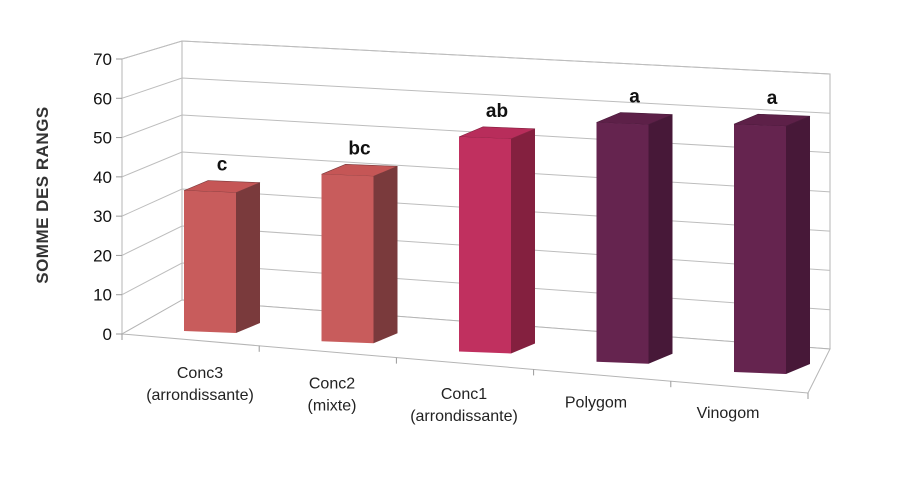 Image resolution: width=902 pixels, height=480 pixels. Describe the element at coordinates (107, 334) in the screenshot. I see `y-tick-label: 0` at that location.